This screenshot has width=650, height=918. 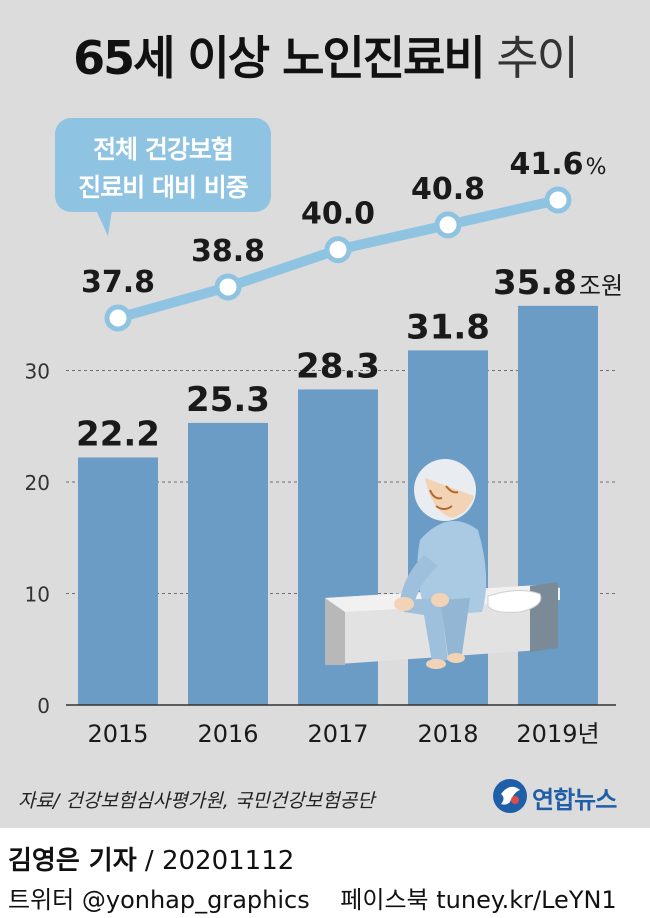 What do you see at coordinates (324, 900) in the screenshot?
I see `social-spacer` at bounding box center [324, 900].